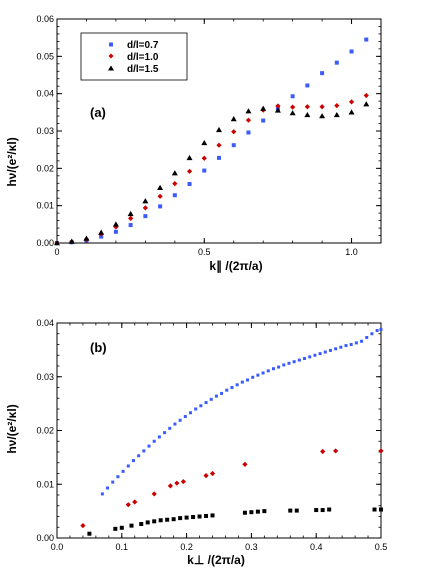  I want to click on y-tick-label: 0.01, so click(45, 206).